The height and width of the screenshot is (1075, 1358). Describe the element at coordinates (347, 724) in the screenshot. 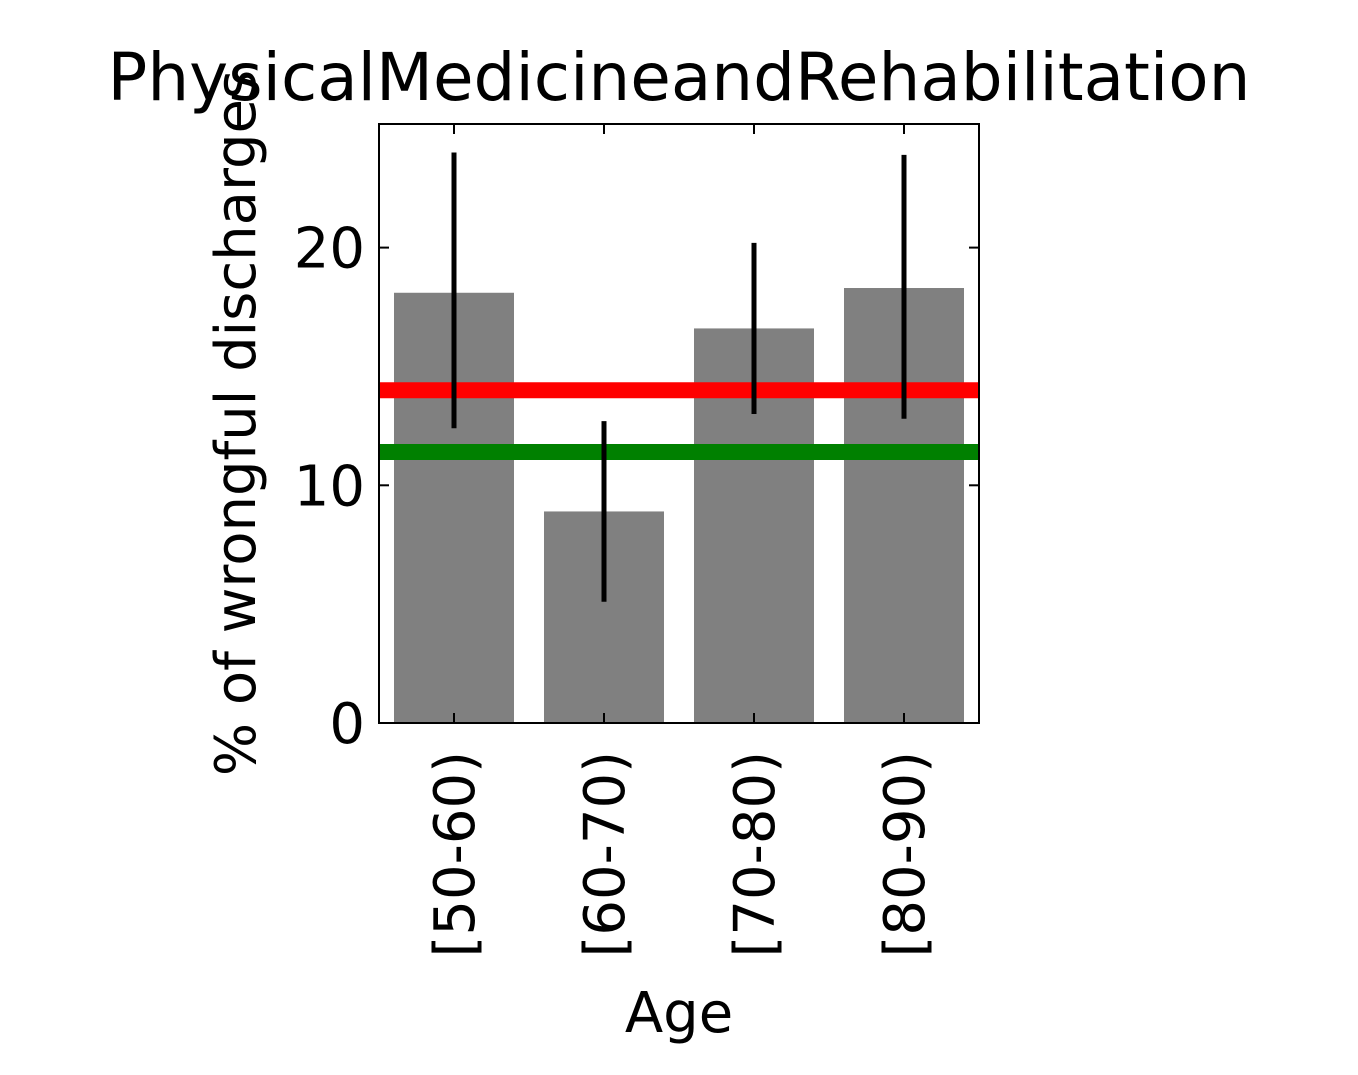

I see `y-tick-label: 0` at that location.